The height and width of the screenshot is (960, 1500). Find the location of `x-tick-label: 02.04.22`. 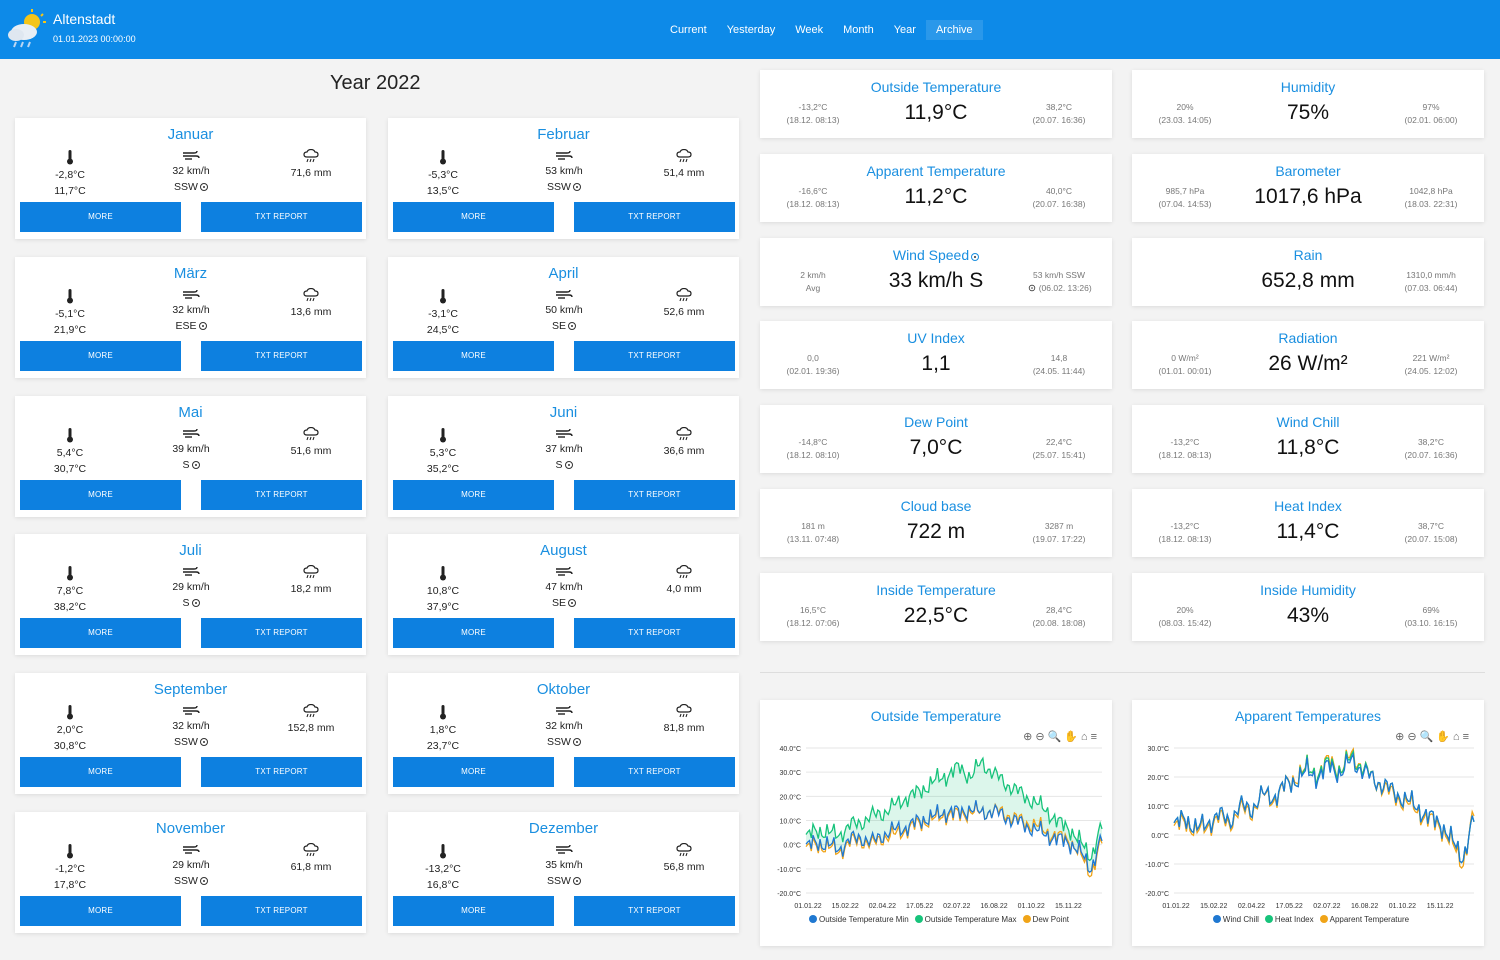

x-tick-label: 02.04.22 is located at coordinates (1251, 906).